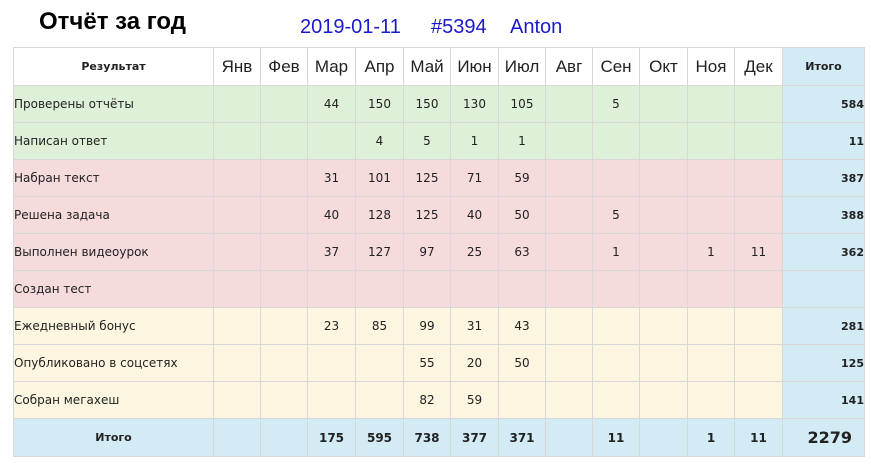 Image resolution: width=871 pixels, height=465 pixels. Describe the element at coordinates (823, 289) in the screenshot. I see `row-total` at that location.